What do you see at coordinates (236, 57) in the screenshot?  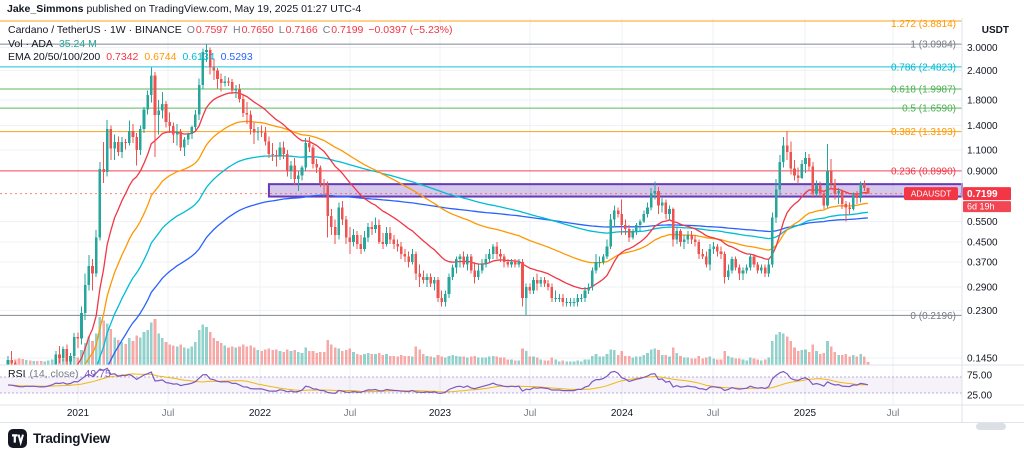 I see `ema200-value: 0.5293` at bounding box center [236, 57].